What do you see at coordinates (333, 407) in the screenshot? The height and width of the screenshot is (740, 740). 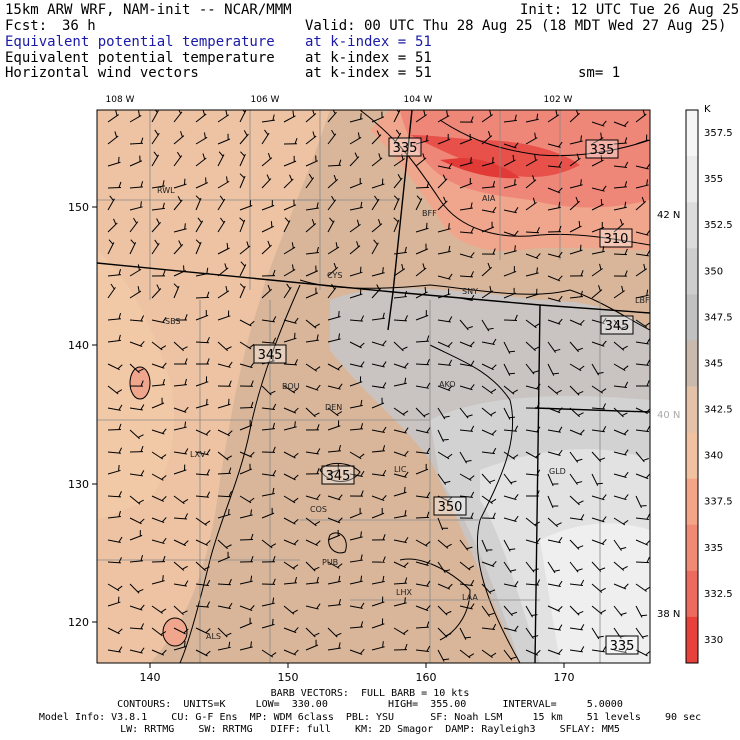 I see `station-den: DEN` at bounding box center [333, 407].